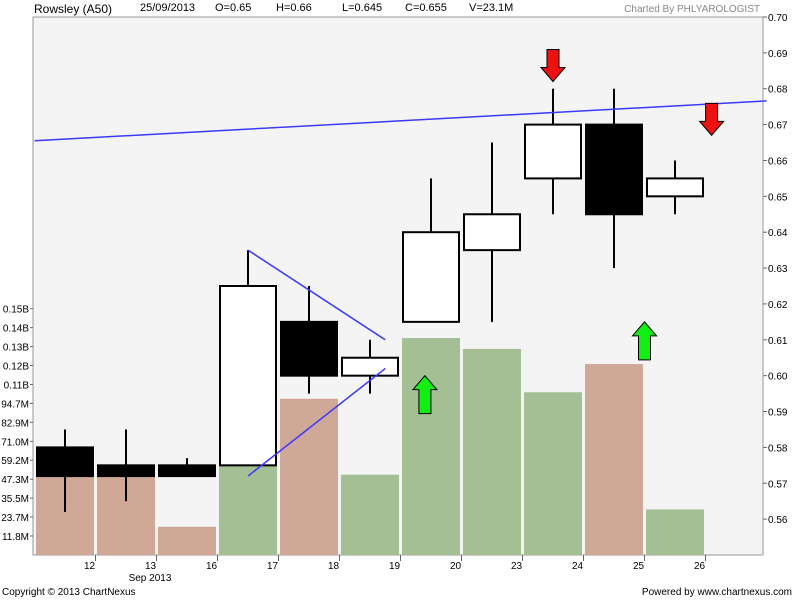  What do you see at coordinates (778, 448) in the screenshot?
I see `price-tick-label: 0.58` at bounding box center [778, 448].